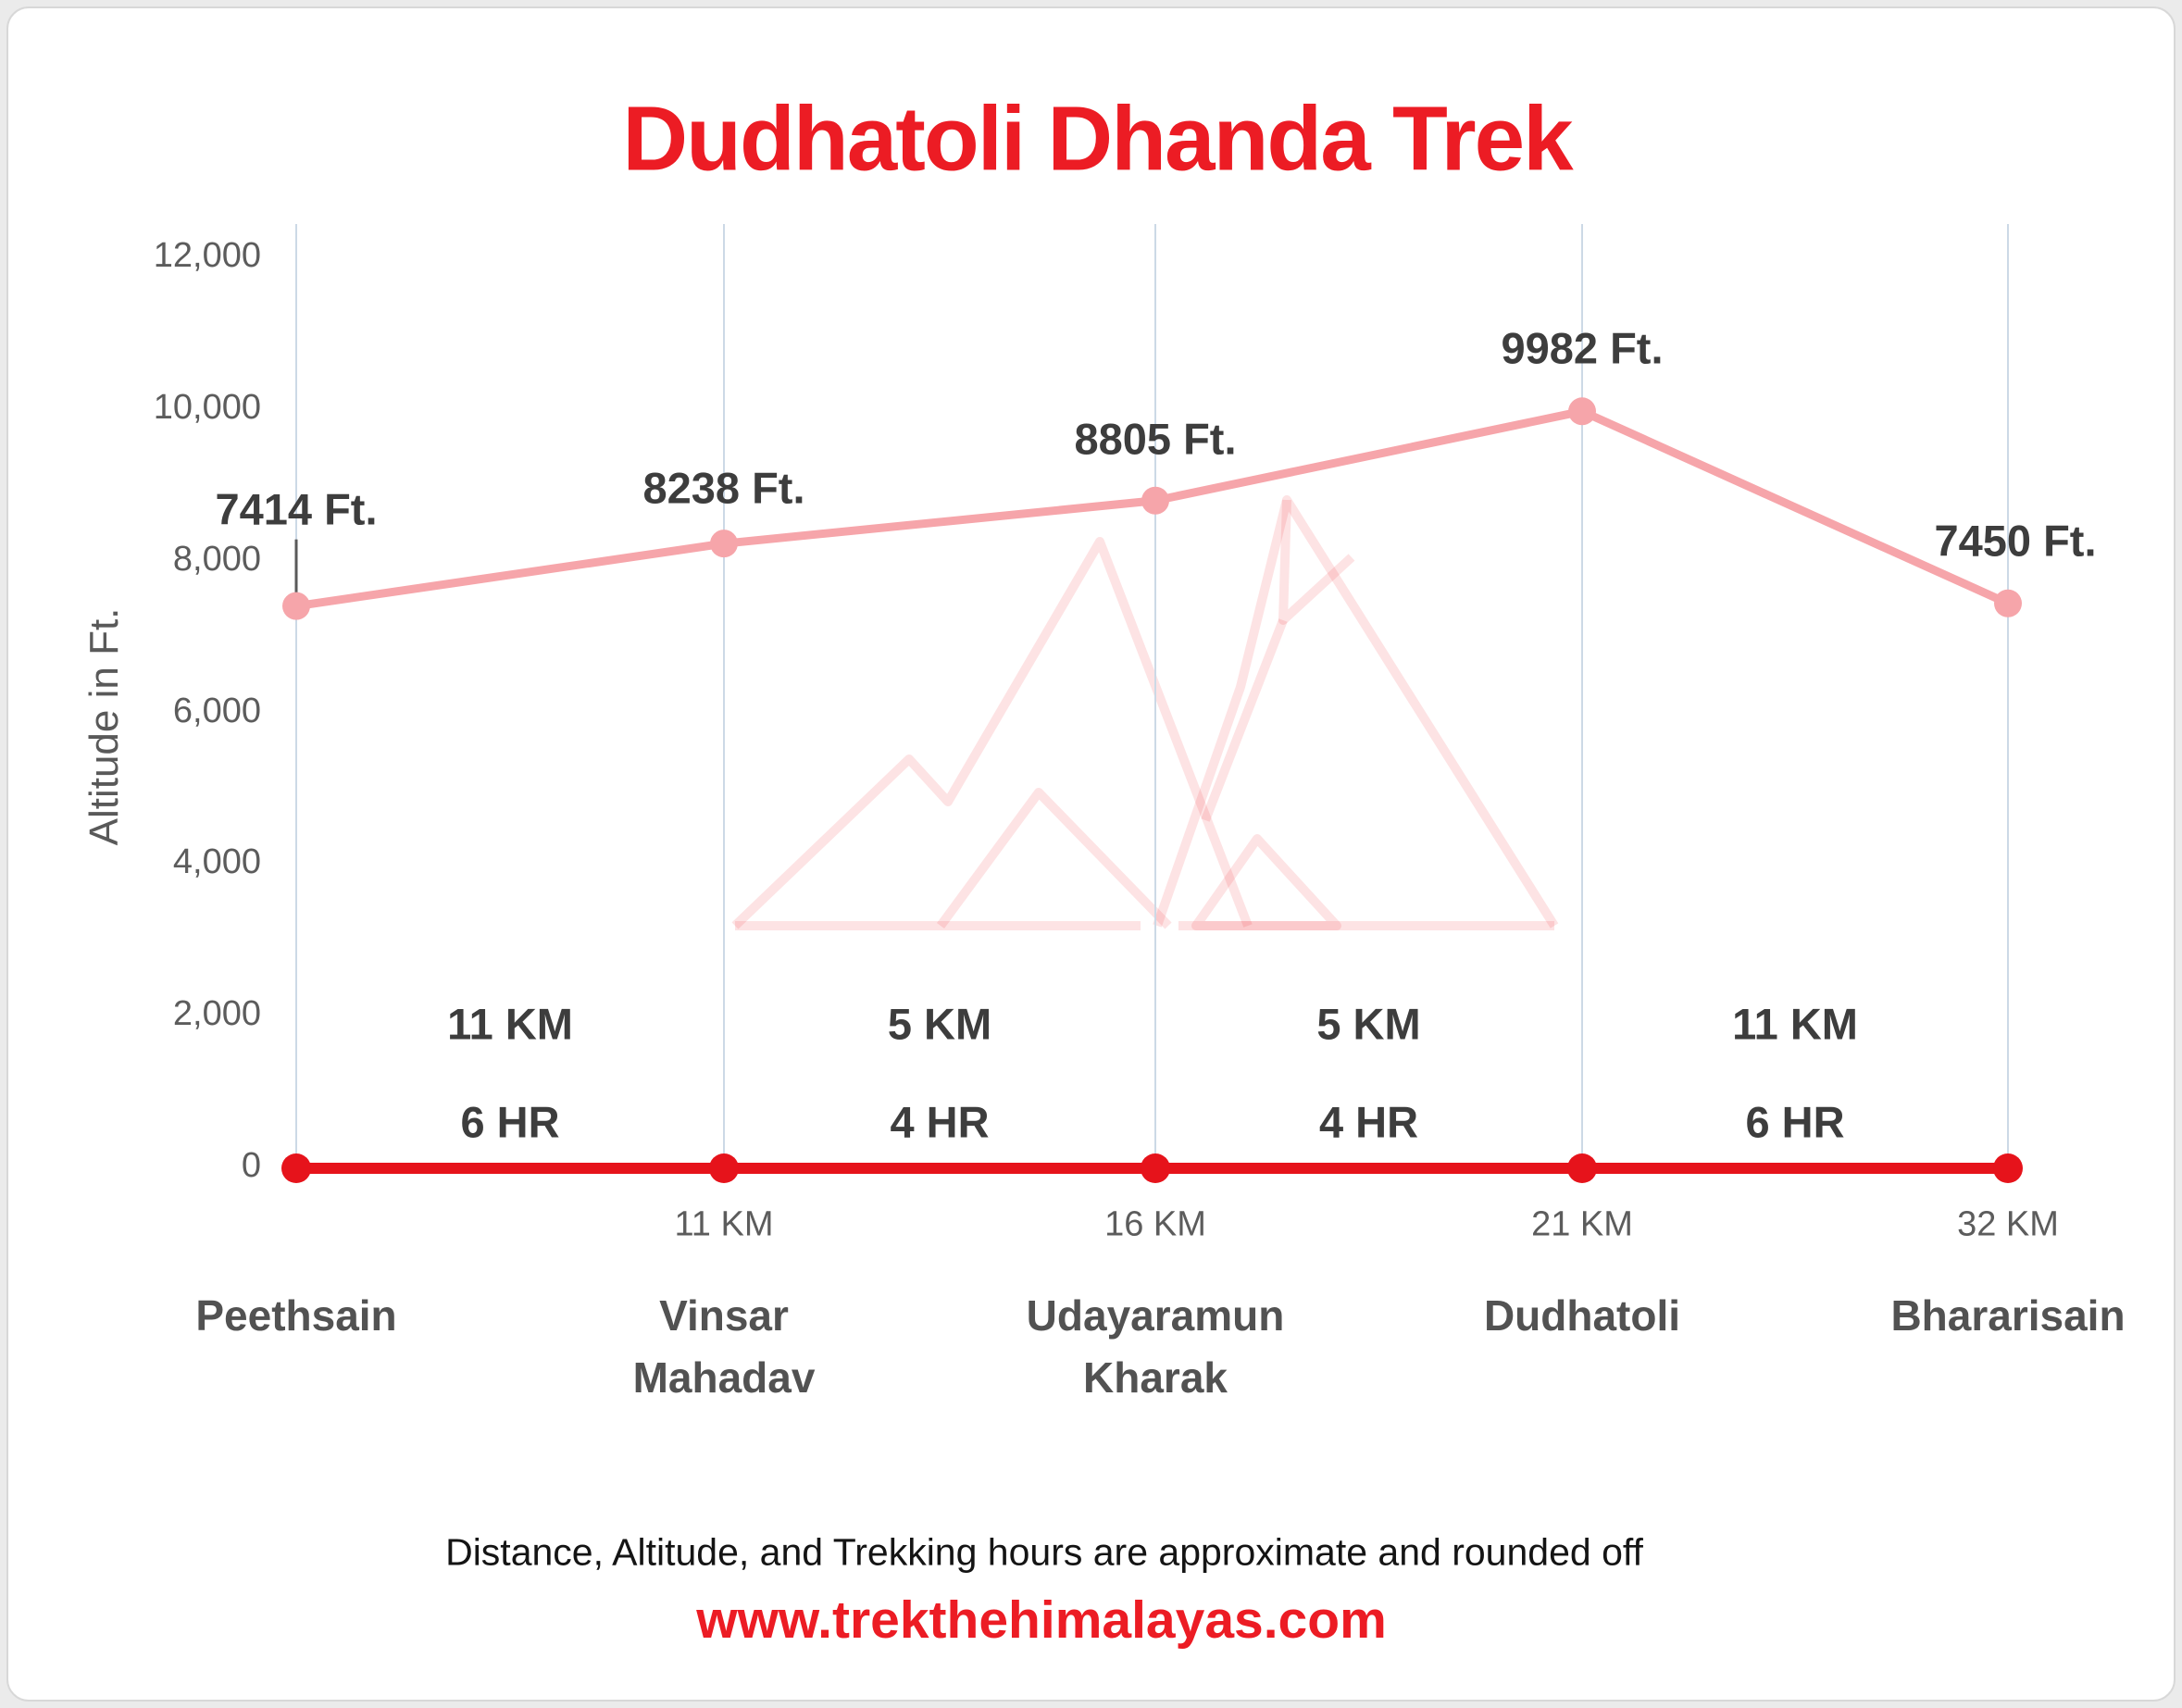 The image size is (2182, 1708). I want to click on altitude-label: 8238 Ft., so click(723, 488).